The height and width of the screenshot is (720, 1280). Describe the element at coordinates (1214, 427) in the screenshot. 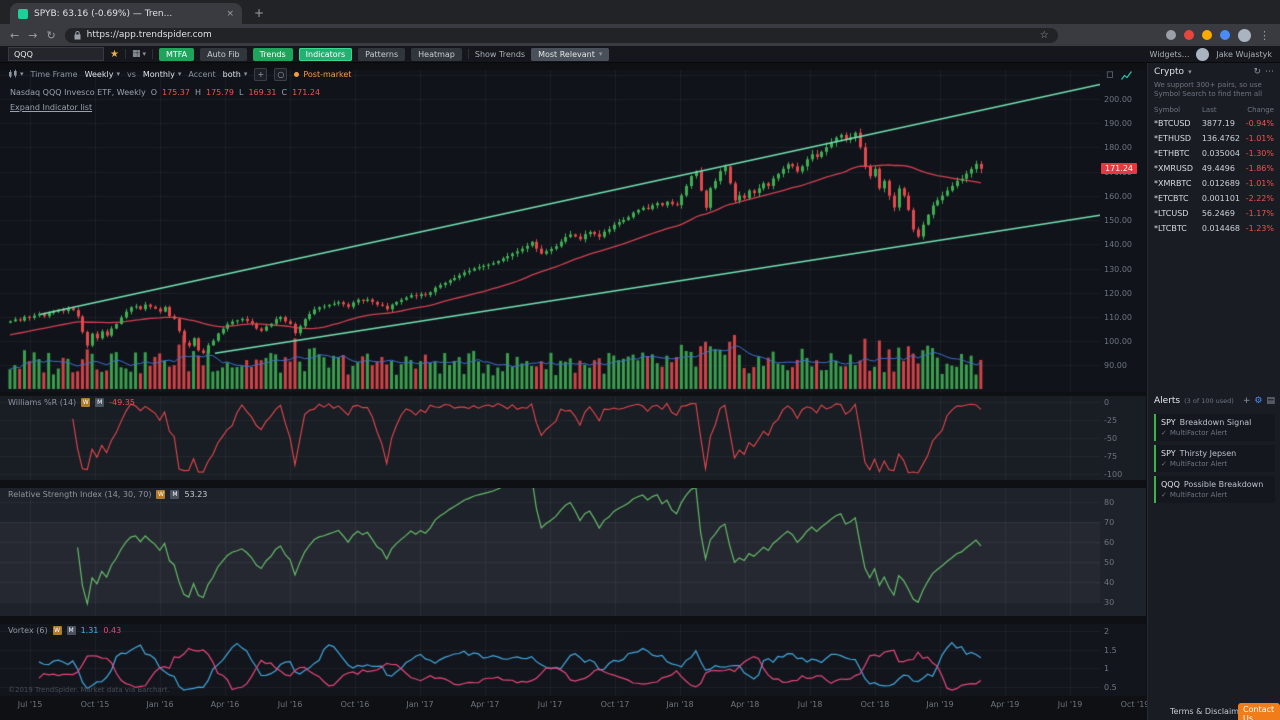

I see `alert-item: SPY Breakdown Signal ✓ MultiFactor Alert` at that location.